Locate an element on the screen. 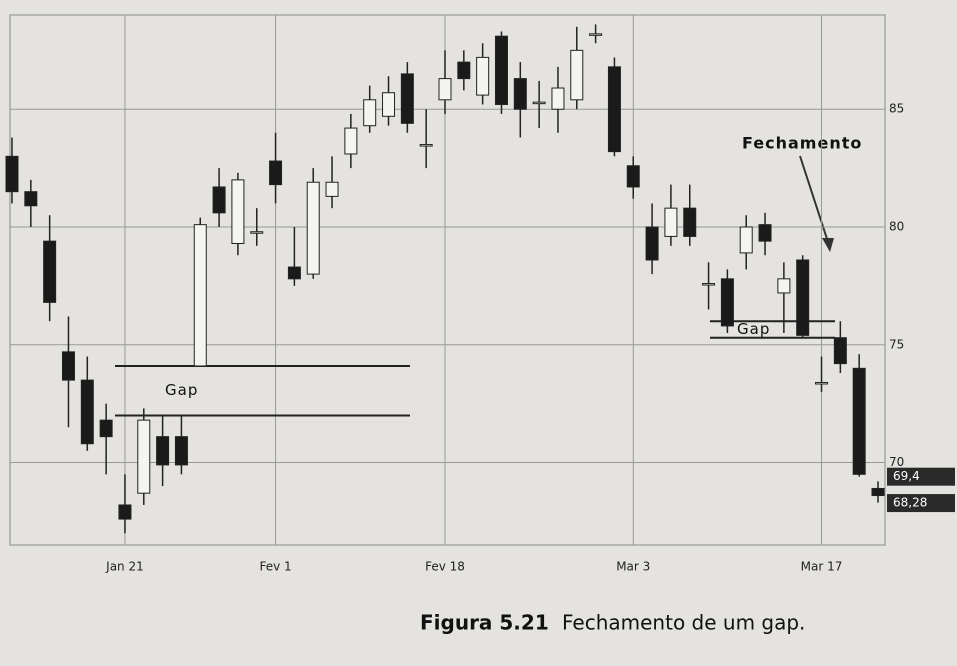 The image size is (957, 666). x-tick-label: Jan 21 is located at coordinates (124, 567).